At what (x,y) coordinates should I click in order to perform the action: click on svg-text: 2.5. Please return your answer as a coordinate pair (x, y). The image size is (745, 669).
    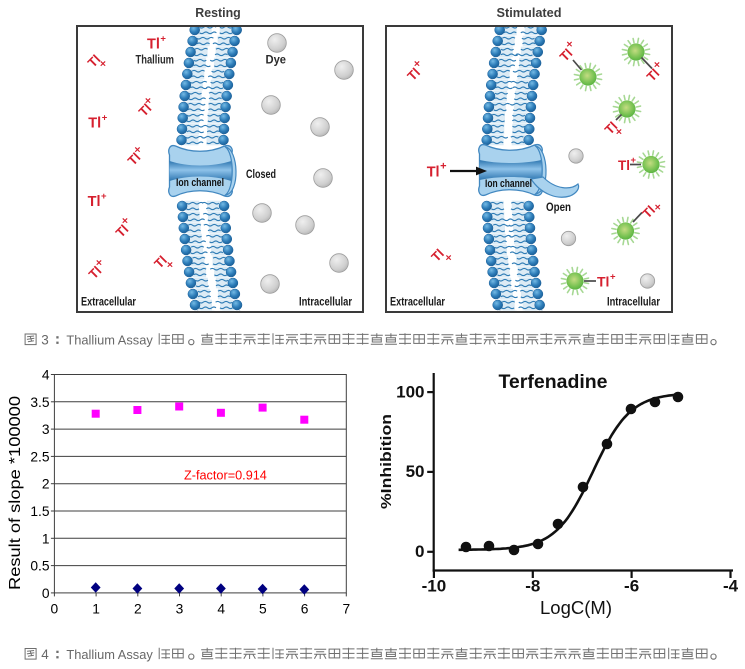
    Looking at the image, I should click on (40, 456).